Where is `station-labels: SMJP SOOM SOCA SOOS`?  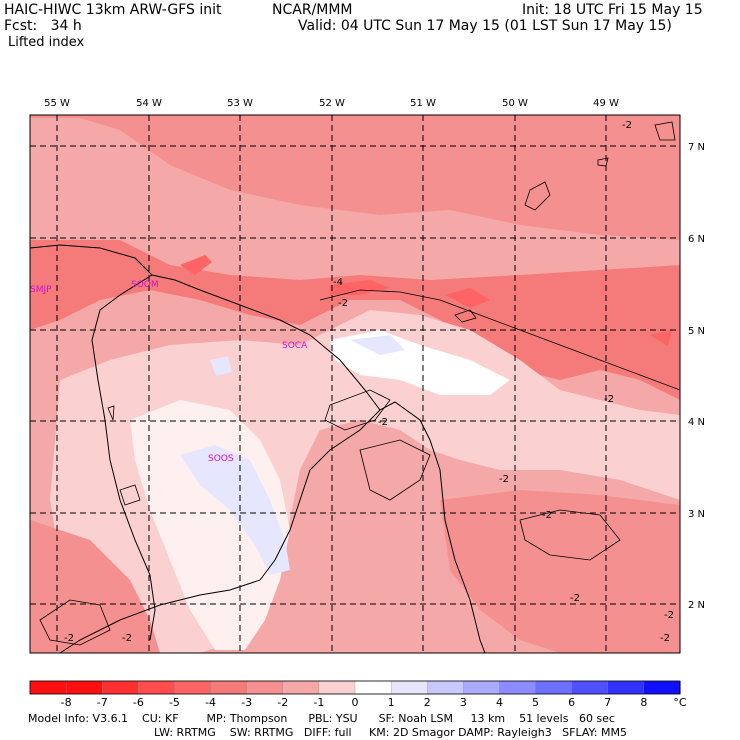 station-labels: SMJP SOOM SOCA SOOS is located at coordinates (169, 372).